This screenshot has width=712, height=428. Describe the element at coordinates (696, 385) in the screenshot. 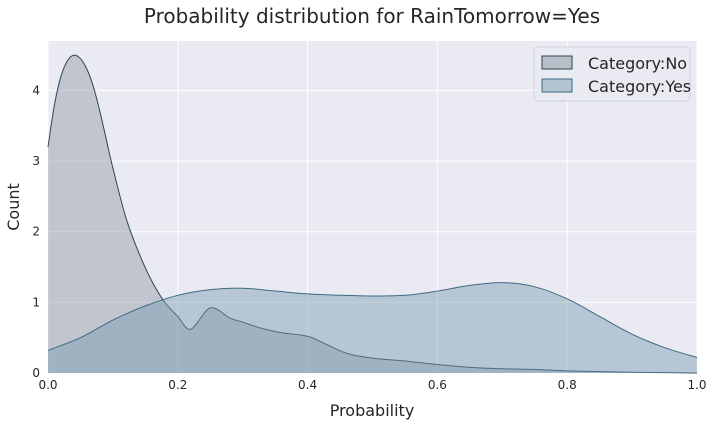

I see `x-tick-label: 1.0` at that location.